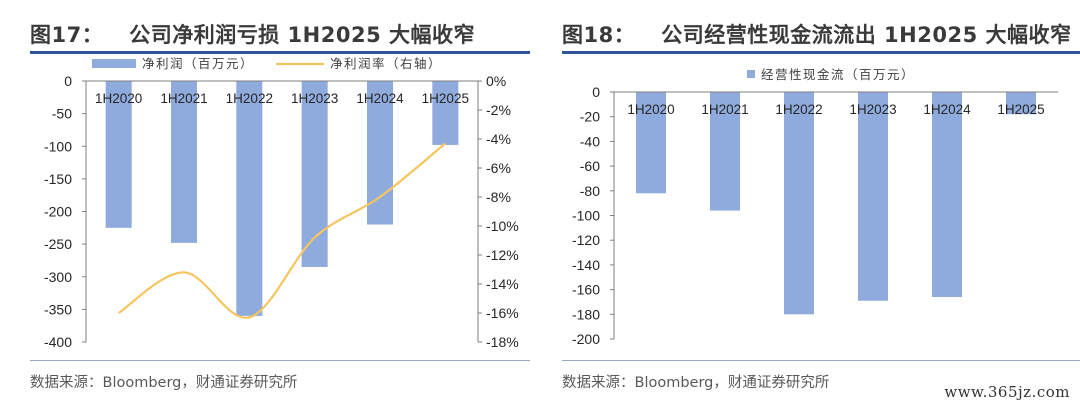 This screenshot has width=1080, height=409. Describe the element at coordinates (586, 265) in the screenshot. I see `y-tick-label-left: -140` at that location.